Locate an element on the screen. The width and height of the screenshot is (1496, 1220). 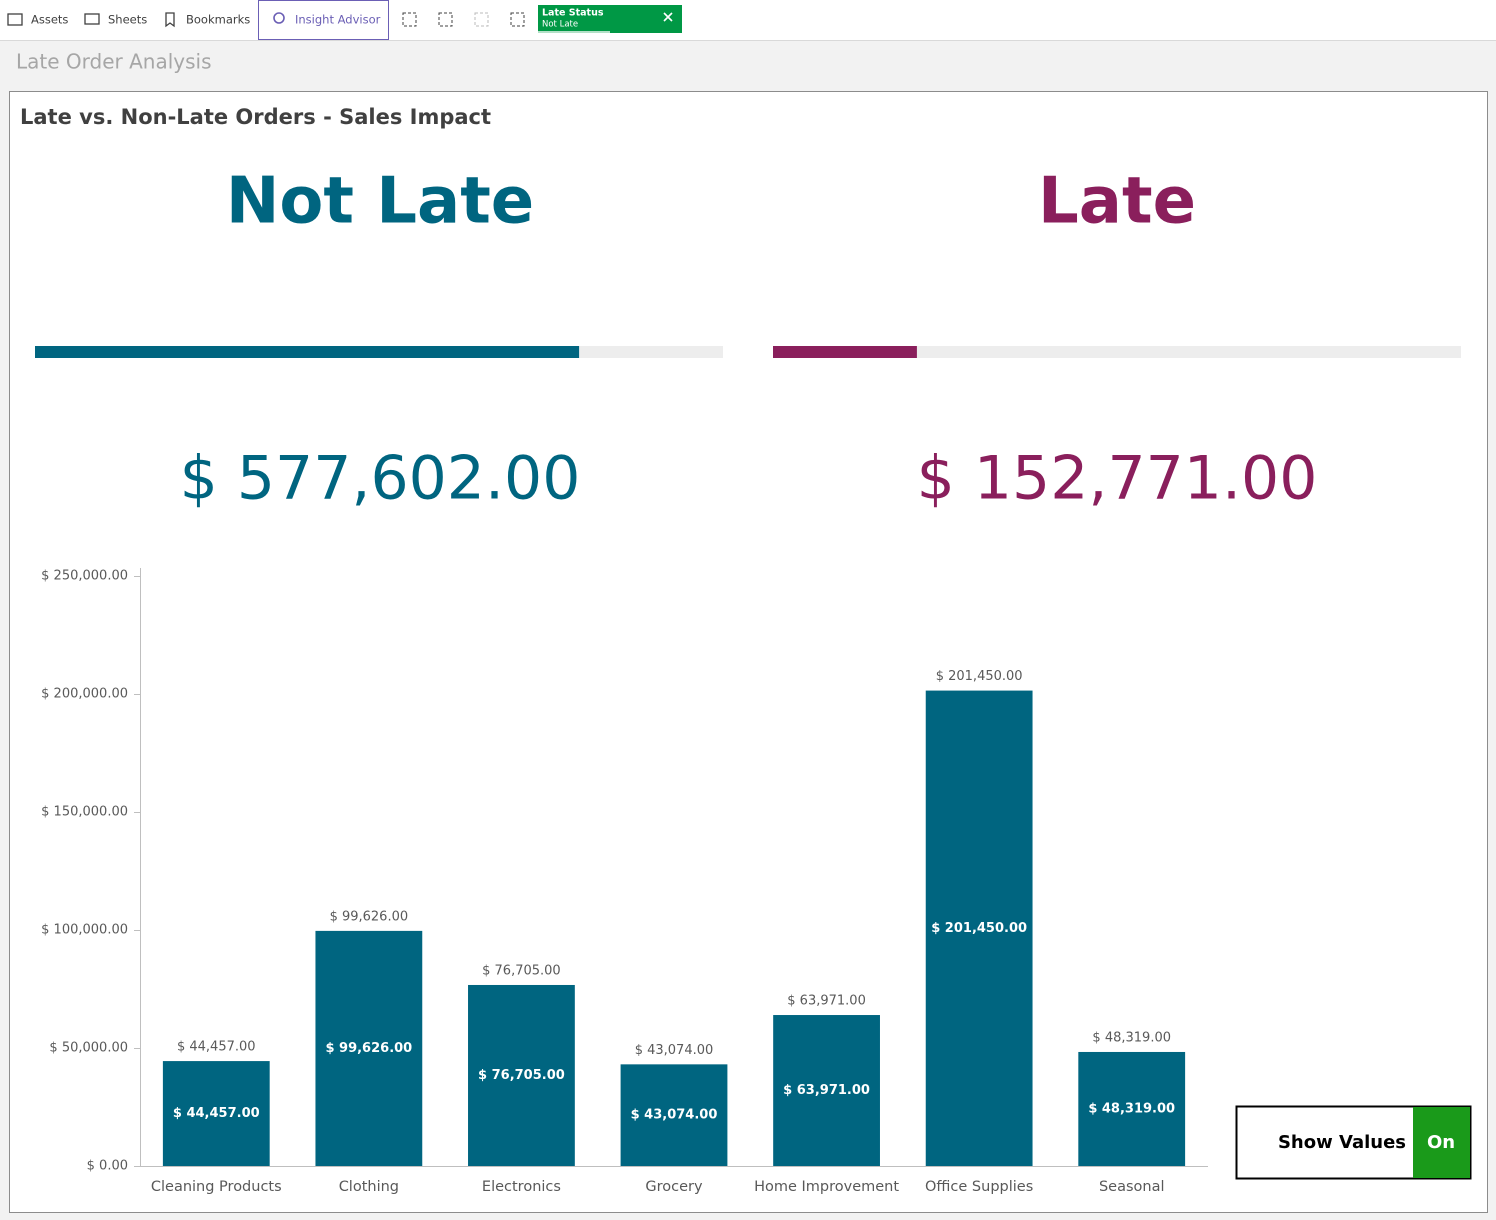
kpi-bar-track is located at coordinates (1117, 352).